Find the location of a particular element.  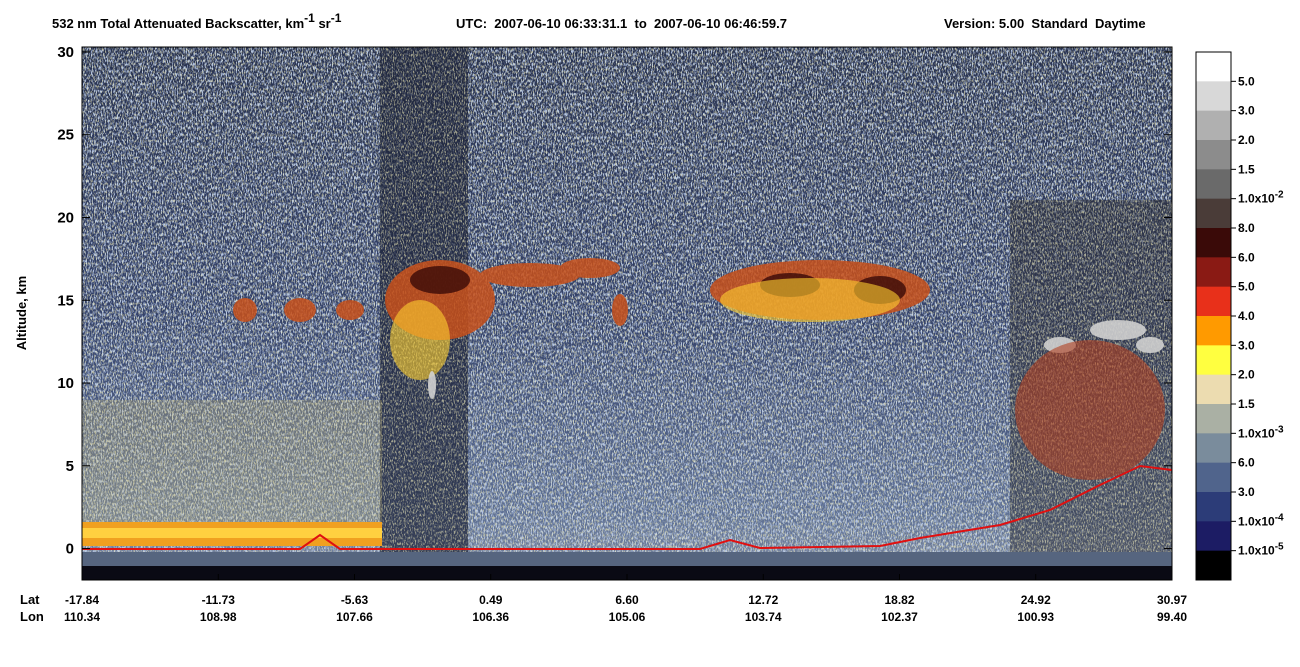

colorbar-label: 1.0x10⁻⁵ is located at coordinates (1261, 550).